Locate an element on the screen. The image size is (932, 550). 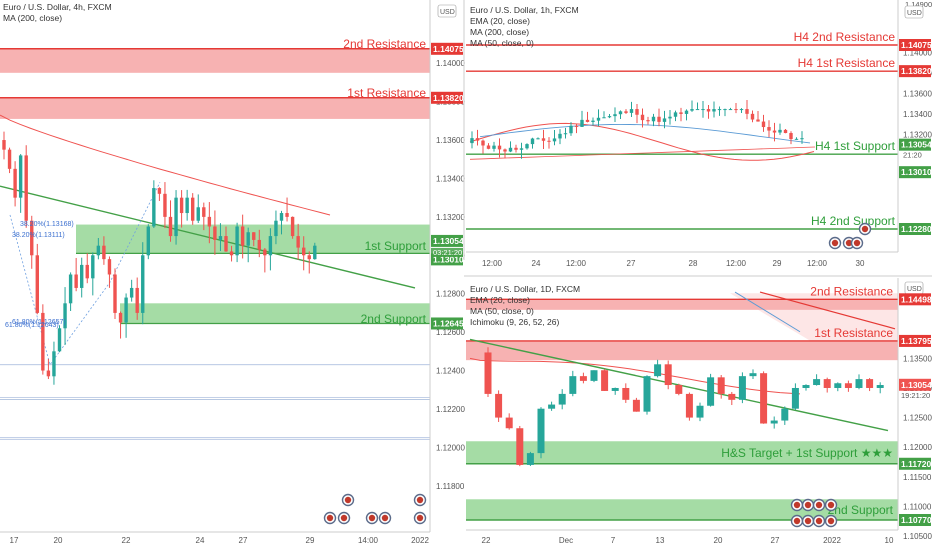
4h-fib-label: 61.80%(1.12643) is located at coordinates (32, 325).